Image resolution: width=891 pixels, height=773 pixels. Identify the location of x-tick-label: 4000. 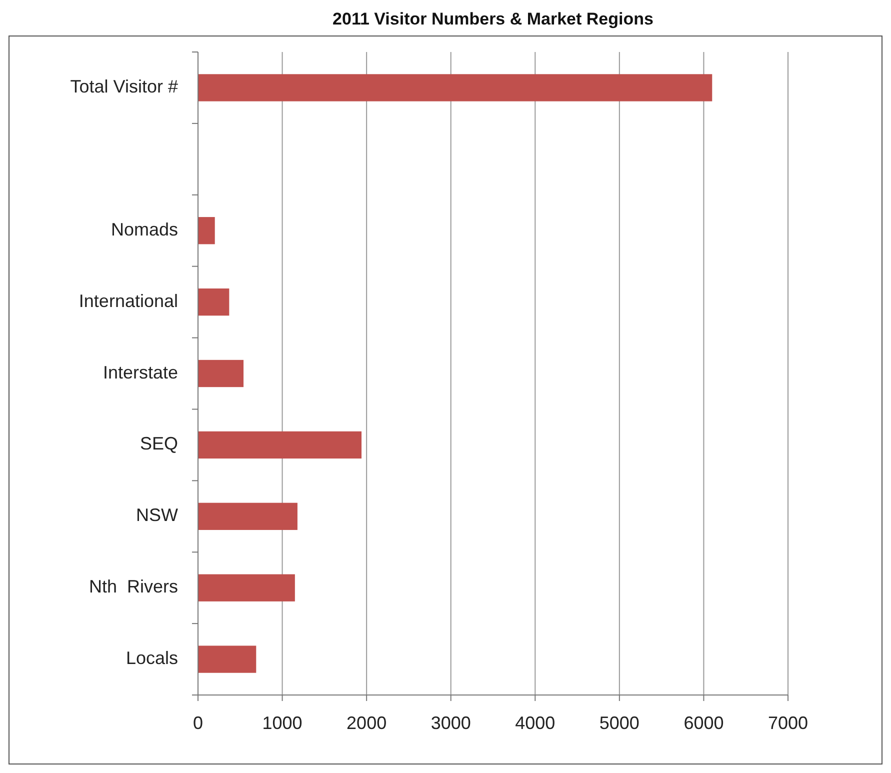
(535, 723).